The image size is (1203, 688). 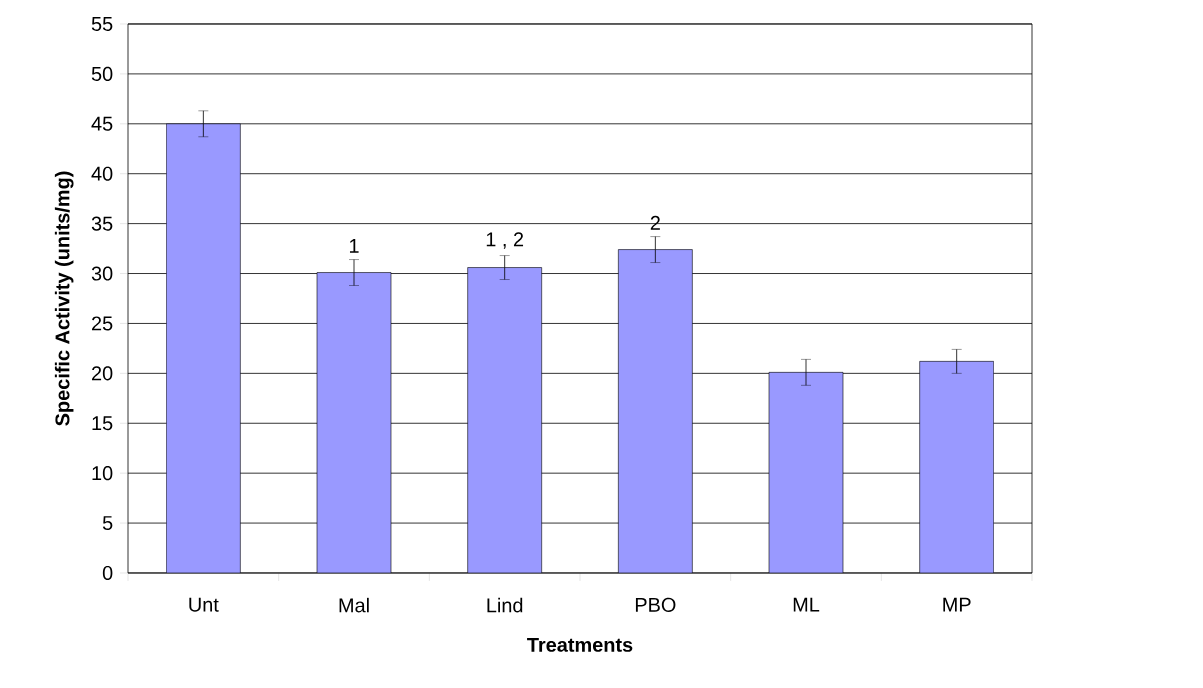 What do you see at coordinates (204, 604) in the screenshot?
I see `x-tick-label: Unt` at bounding box center [204, 604].